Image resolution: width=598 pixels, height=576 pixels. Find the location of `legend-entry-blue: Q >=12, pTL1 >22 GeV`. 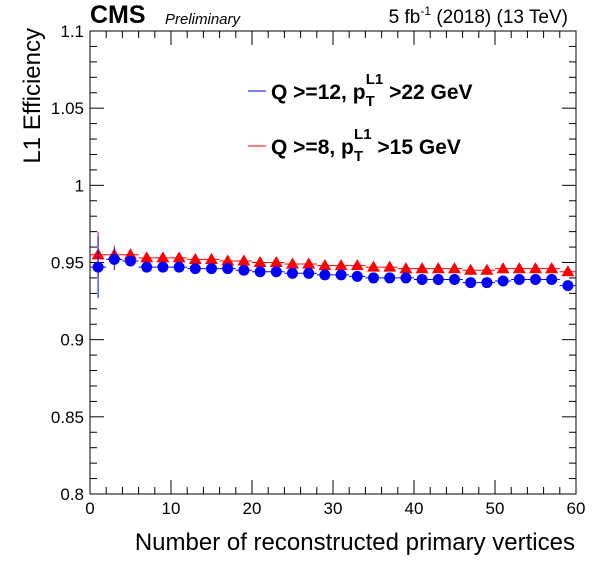

legend-entry-blue: Q >=12, pTL1 >22 GeV is located at coordinates (360, 90).